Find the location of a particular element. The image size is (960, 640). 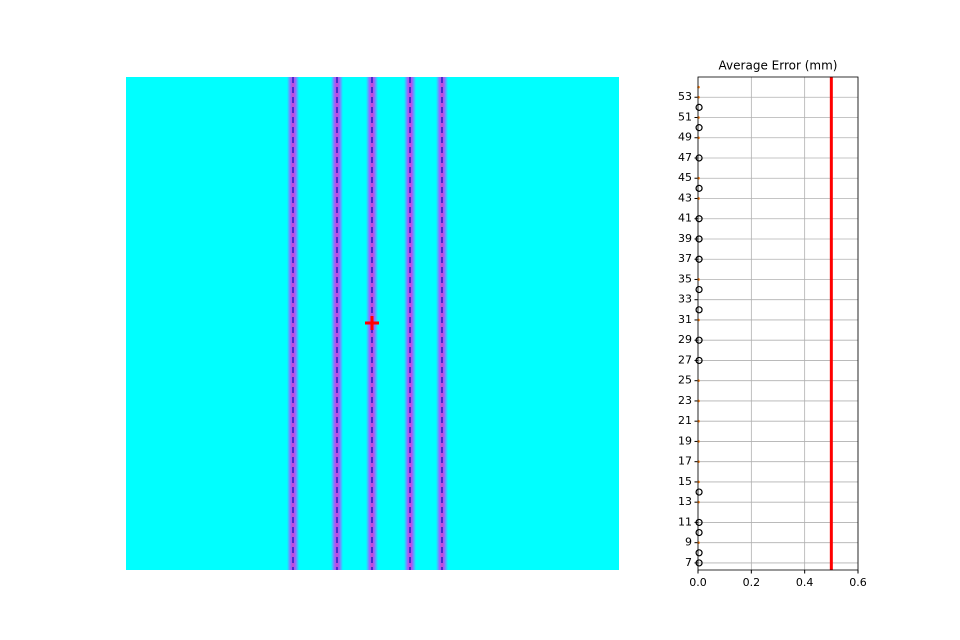

y-tick-label: 25 is located at coordinates (685, 380).